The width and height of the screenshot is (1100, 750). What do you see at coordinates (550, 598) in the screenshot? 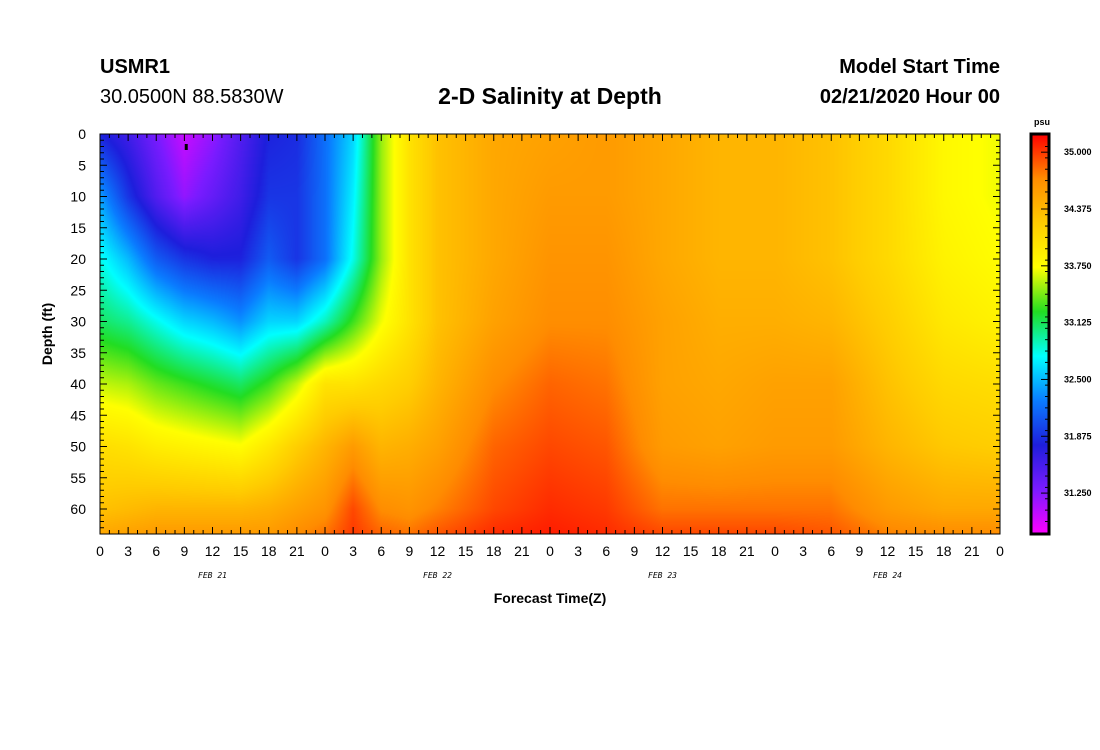
I see `x-axis-label: Forecast Time(Z)` at bounding box center [550, 598].